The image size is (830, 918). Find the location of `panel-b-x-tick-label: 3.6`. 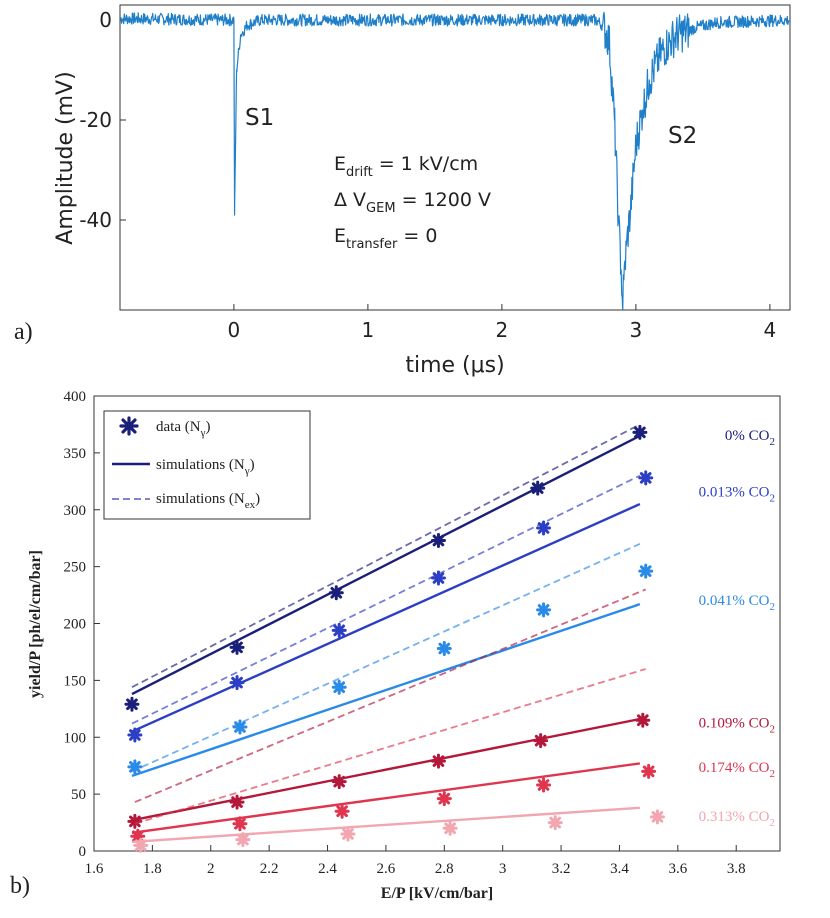

panel-b-x-tick-label: 3.6 is located at coordinates (677, 869).